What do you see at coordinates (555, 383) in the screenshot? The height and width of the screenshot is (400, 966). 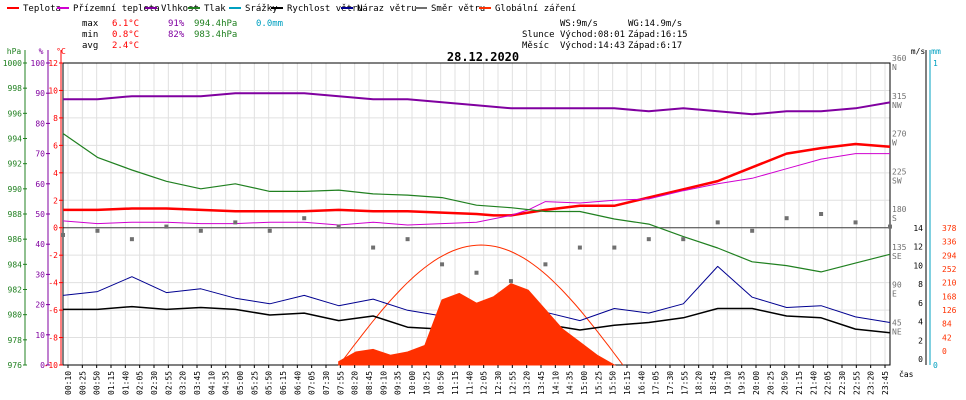 I see `x-tick-label: 14:10` at bounding box center [555, 383].